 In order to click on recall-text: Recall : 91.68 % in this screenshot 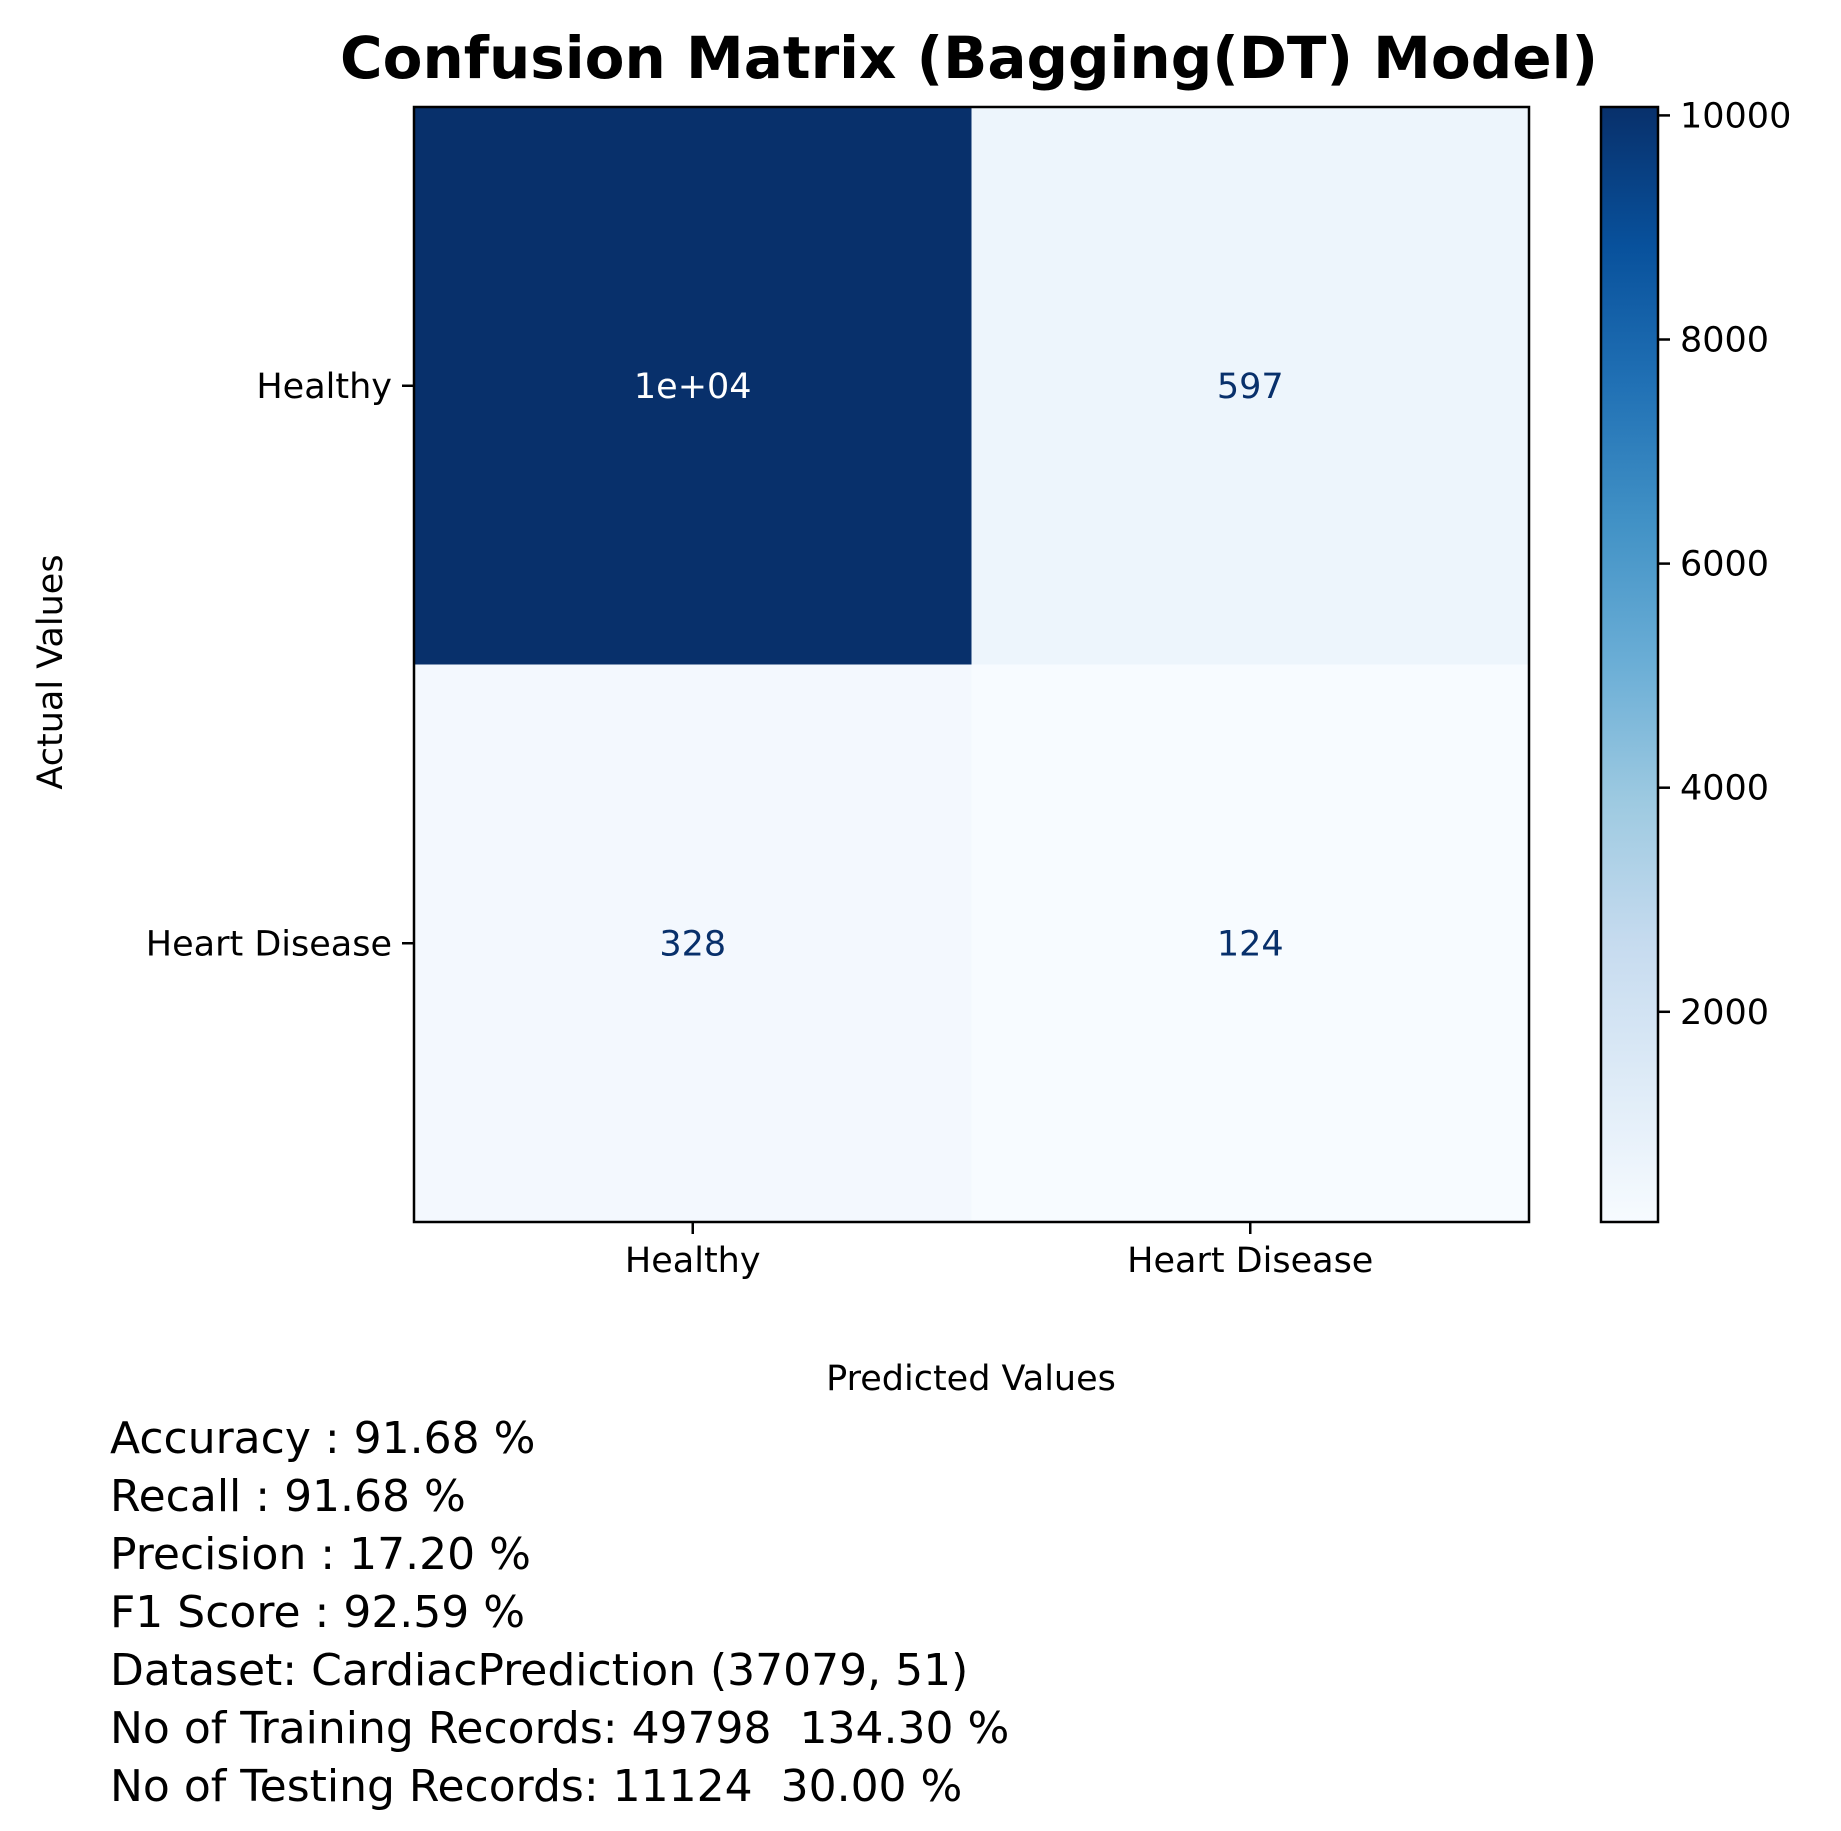, I will do `click(288, 1496)`.